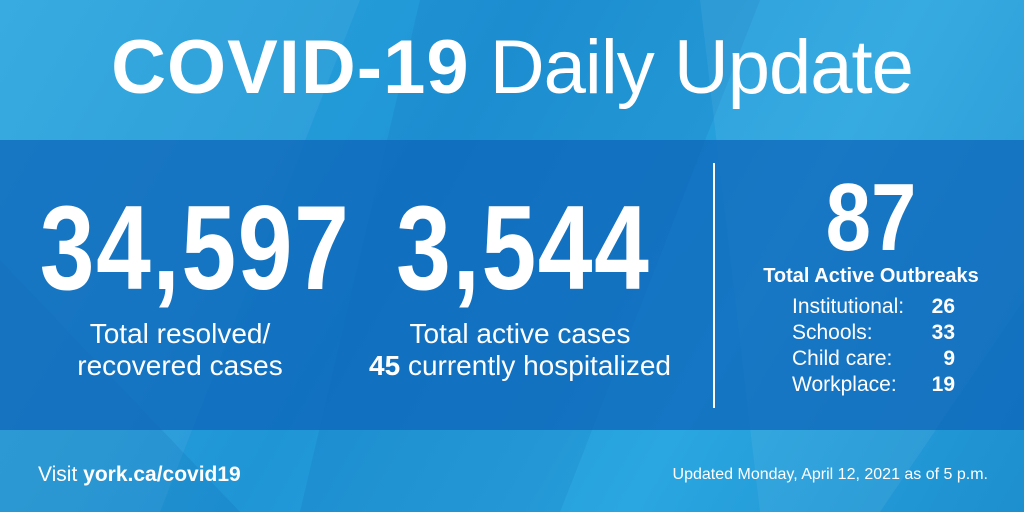 The height and width of the screenshot is (512, 1024). What do you see at coordinates (832, 332) in the screenshot?
I see `outbreak-row-label: Schools:` at bounding box center [832, 332].